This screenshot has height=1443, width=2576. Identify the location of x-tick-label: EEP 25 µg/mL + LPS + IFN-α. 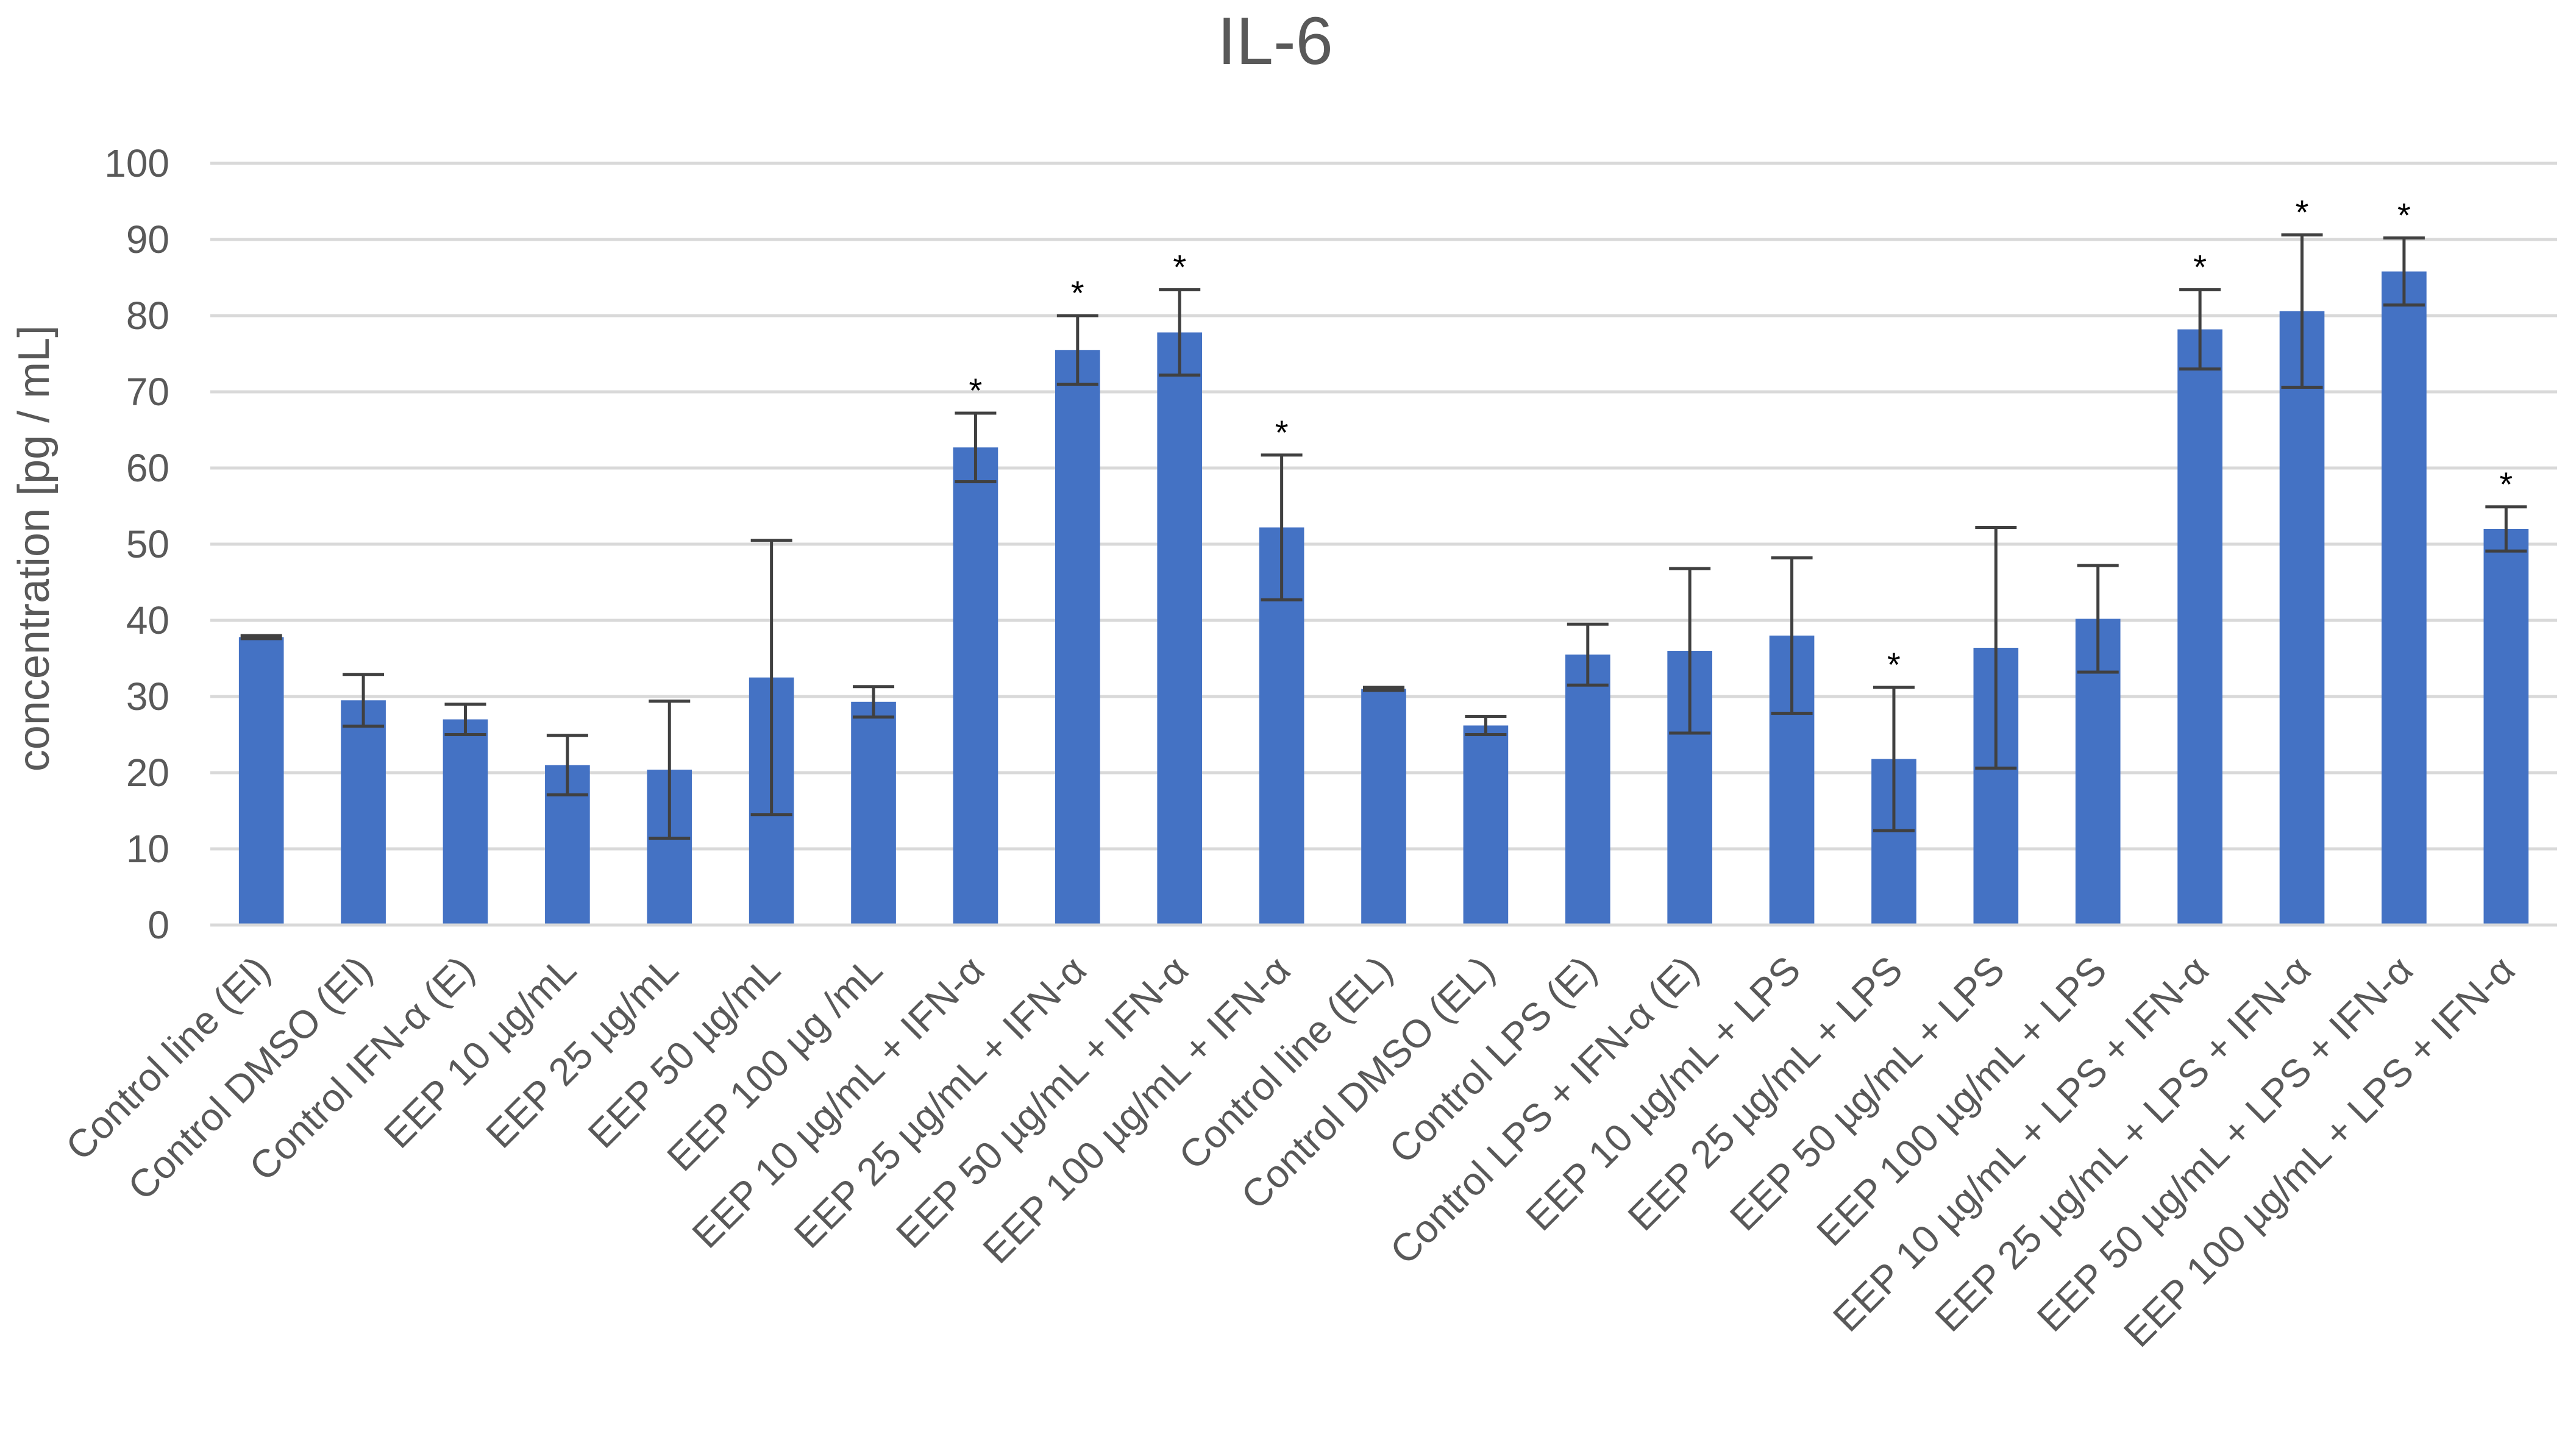
(2122, 1144).